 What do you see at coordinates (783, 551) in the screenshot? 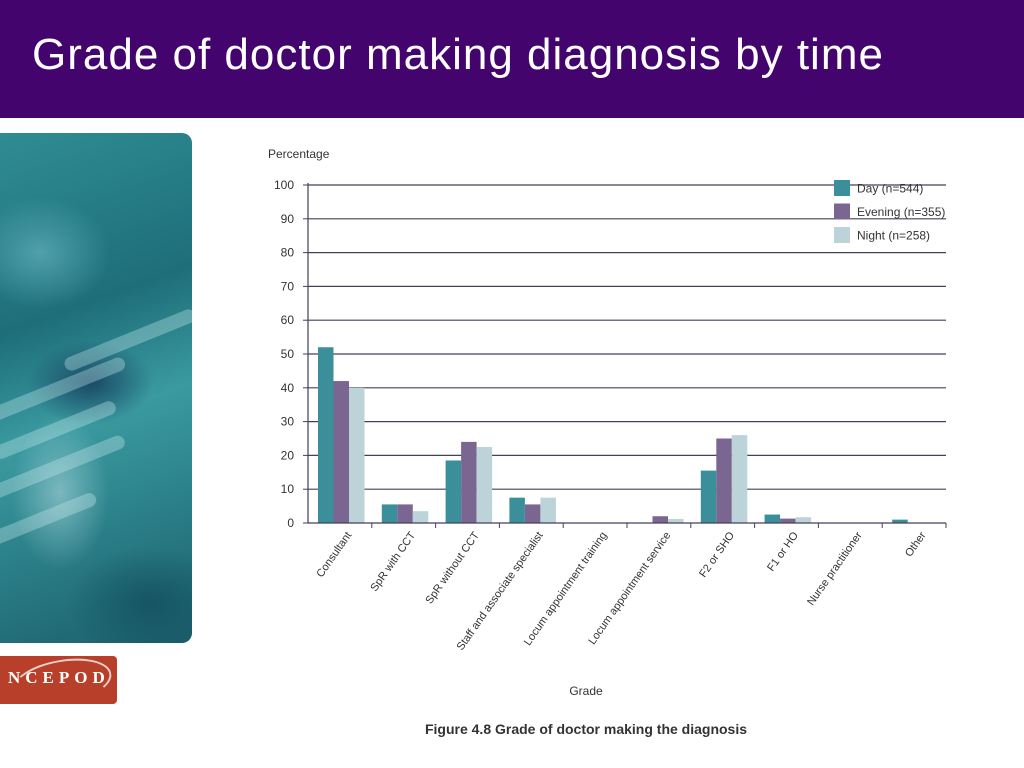
I see `x-category-label: F1 or HO` at bounding box center [783, 551].